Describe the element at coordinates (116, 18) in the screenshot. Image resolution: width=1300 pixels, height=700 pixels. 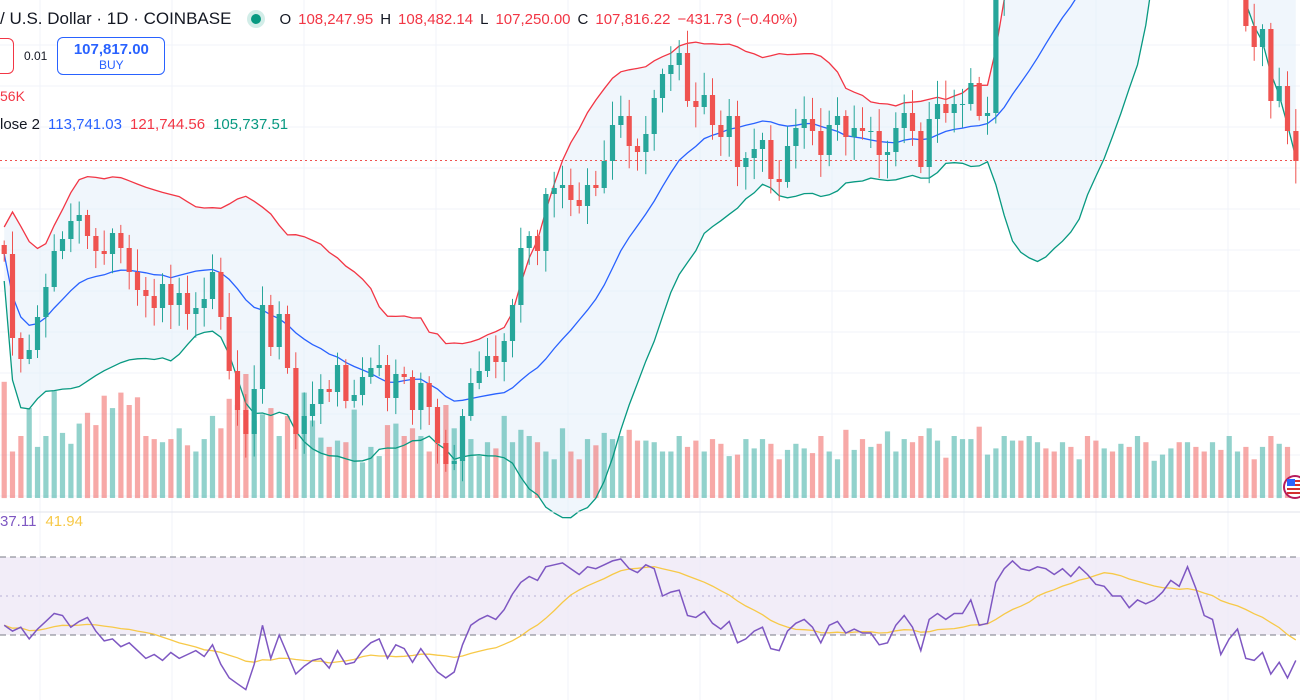
I see `symbol-title: / U.S. Dollar · 1D · COINBASE` at that location.